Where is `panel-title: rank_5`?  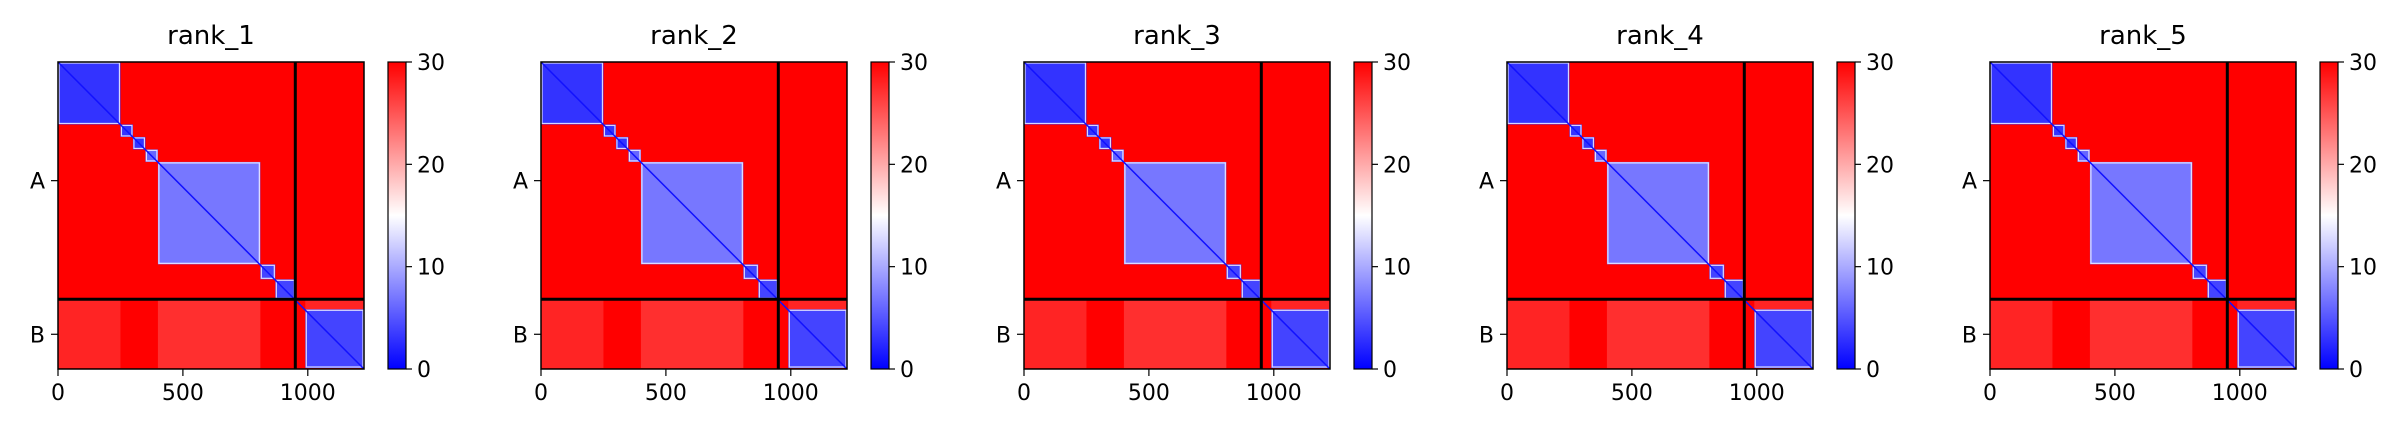
panel-title: rank_5 is located at coordinates (2143, 36).